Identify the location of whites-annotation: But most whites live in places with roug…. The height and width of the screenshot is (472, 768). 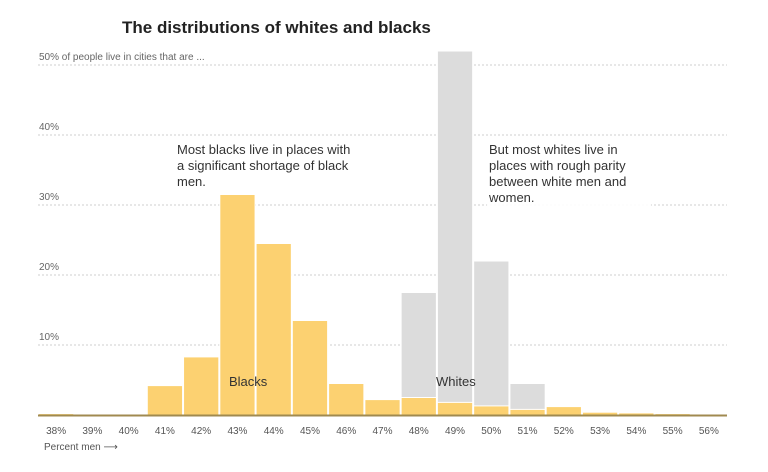
(569, 174).